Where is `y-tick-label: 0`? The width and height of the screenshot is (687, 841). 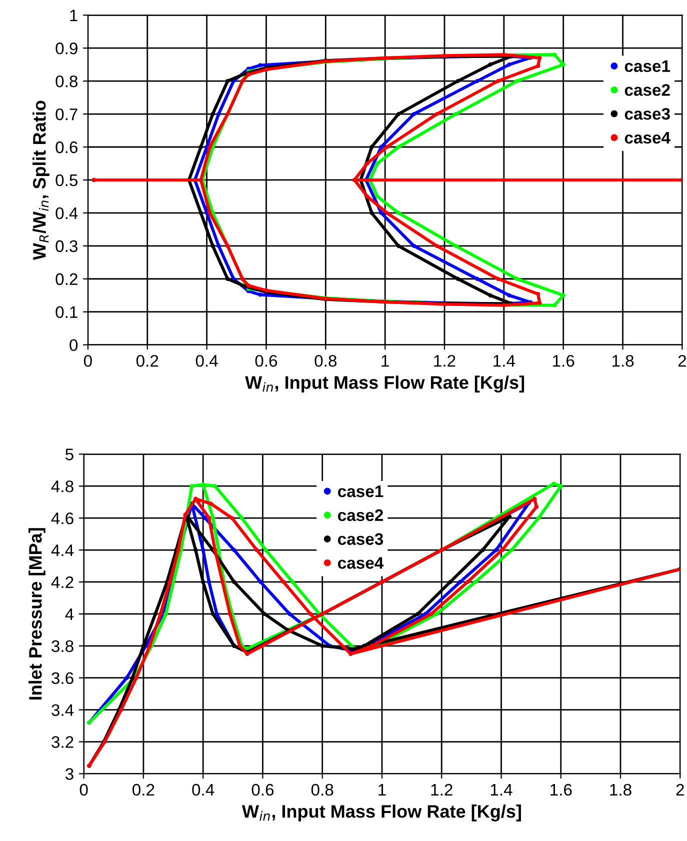 y-tick-label: 0 is located at coordinates (74, 345).